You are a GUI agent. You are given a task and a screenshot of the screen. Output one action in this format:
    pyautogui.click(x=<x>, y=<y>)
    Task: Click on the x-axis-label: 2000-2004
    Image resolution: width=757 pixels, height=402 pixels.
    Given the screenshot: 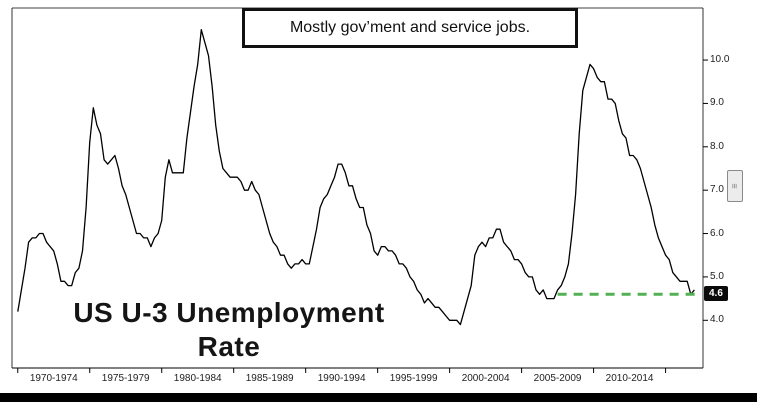 What is the action you would take?
    pyautogui.click(x=485, y=378)
    